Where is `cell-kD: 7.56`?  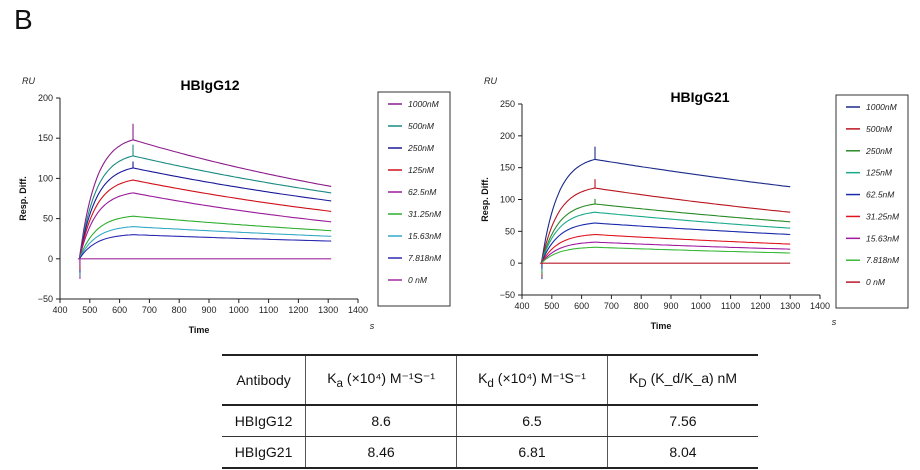
cell-kD: 7.56 is located at coordinates (682, 421).